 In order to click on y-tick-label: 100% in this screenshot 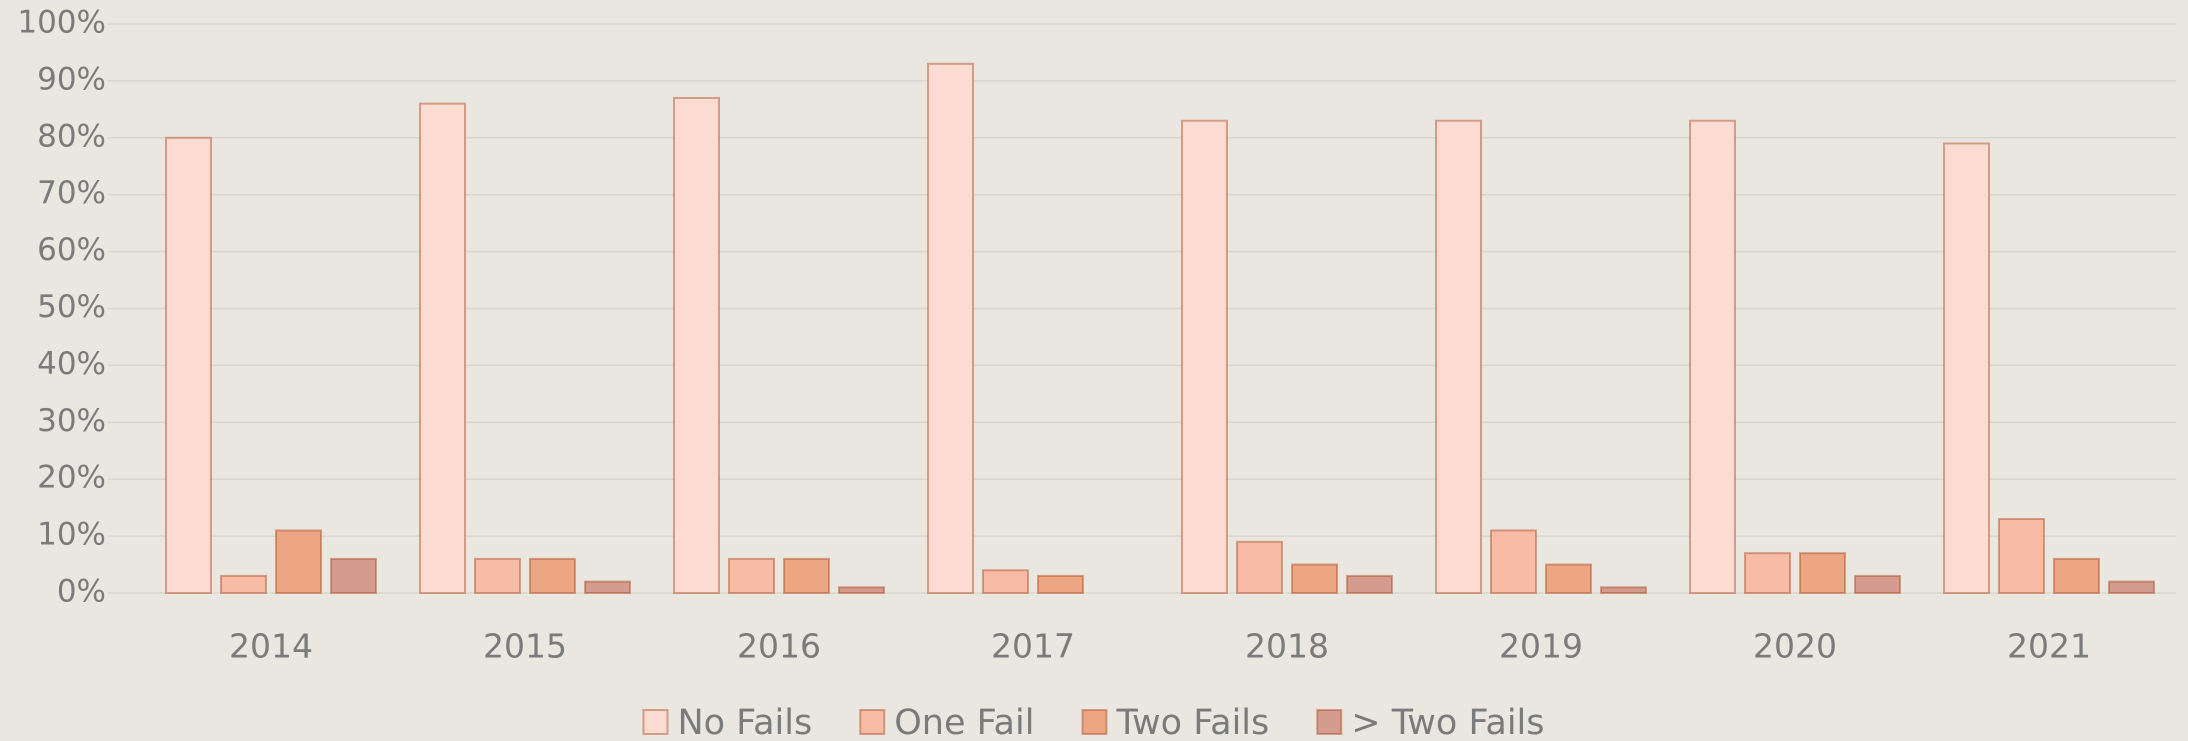, I will do `click(61, 23)`.